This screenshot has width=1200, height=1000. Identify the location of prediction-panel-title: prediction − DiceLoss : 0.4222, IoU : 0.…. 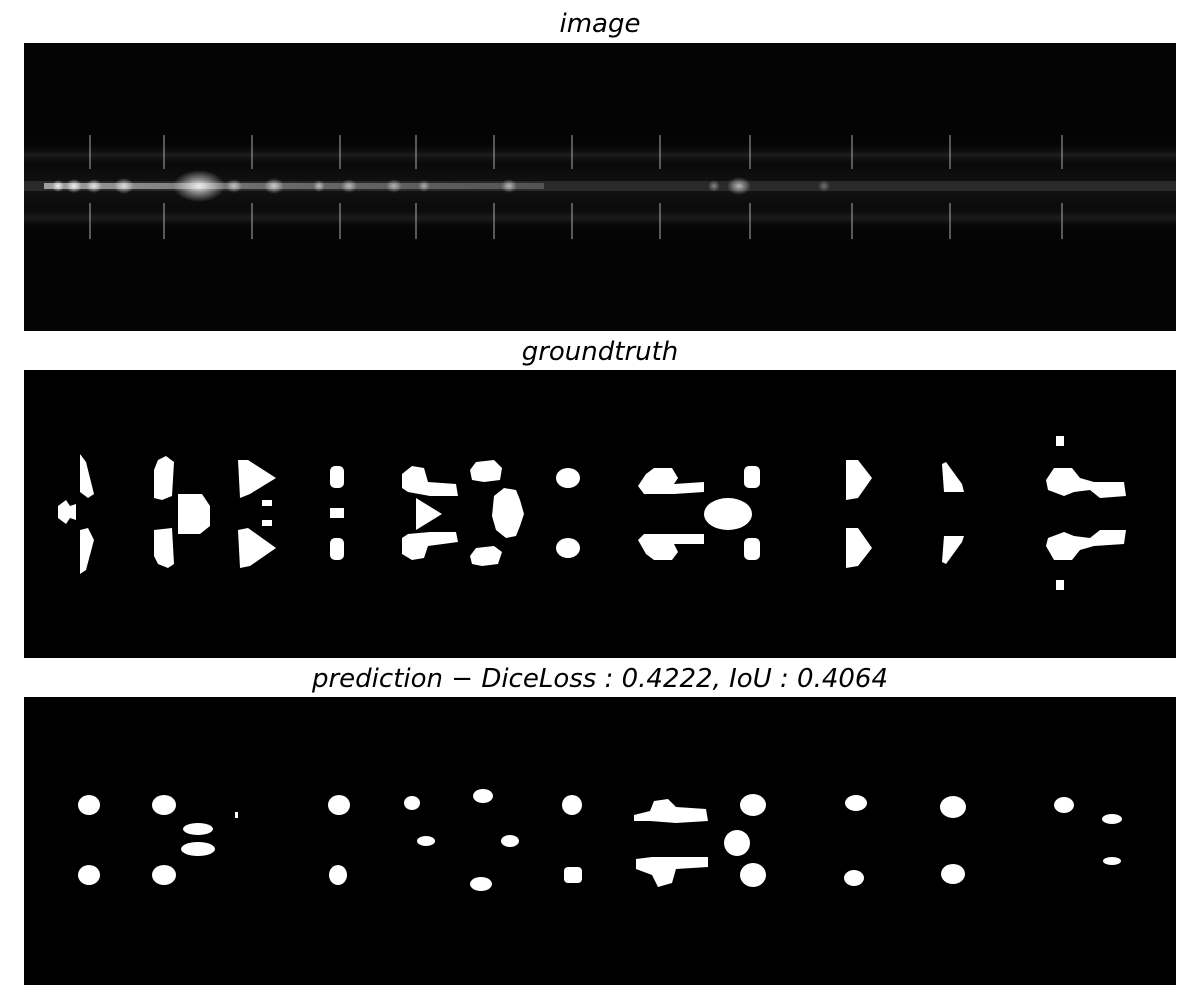
(599, 679).